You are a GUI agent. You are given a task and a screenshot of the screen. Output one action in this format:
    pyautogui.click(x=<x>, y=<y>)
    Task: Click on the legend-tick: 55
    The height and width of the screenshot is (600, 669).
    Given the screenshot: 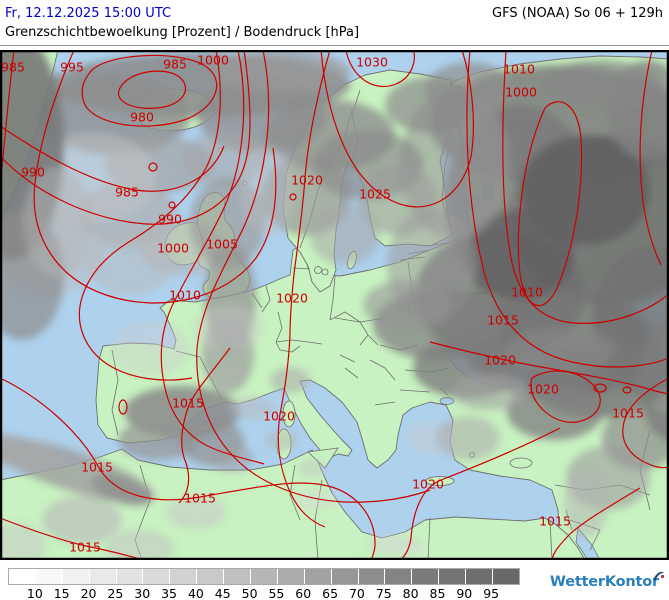 What is the action you would take?
    pyautogui.click(x=276, y=593)
    